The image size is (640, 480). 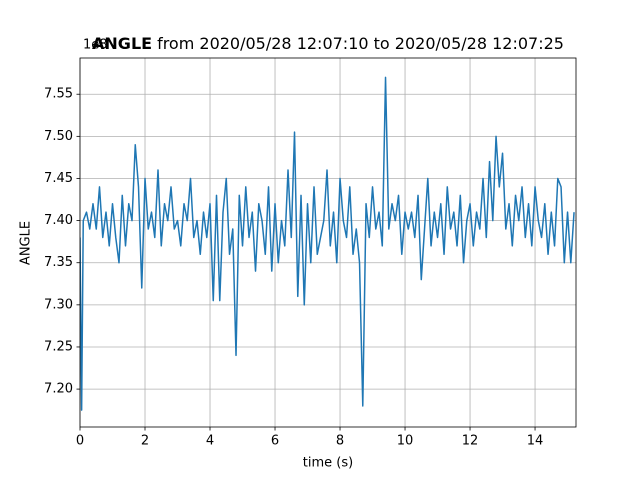 I want to click on title-bold: ANGLE, so click(x=122, y=43).